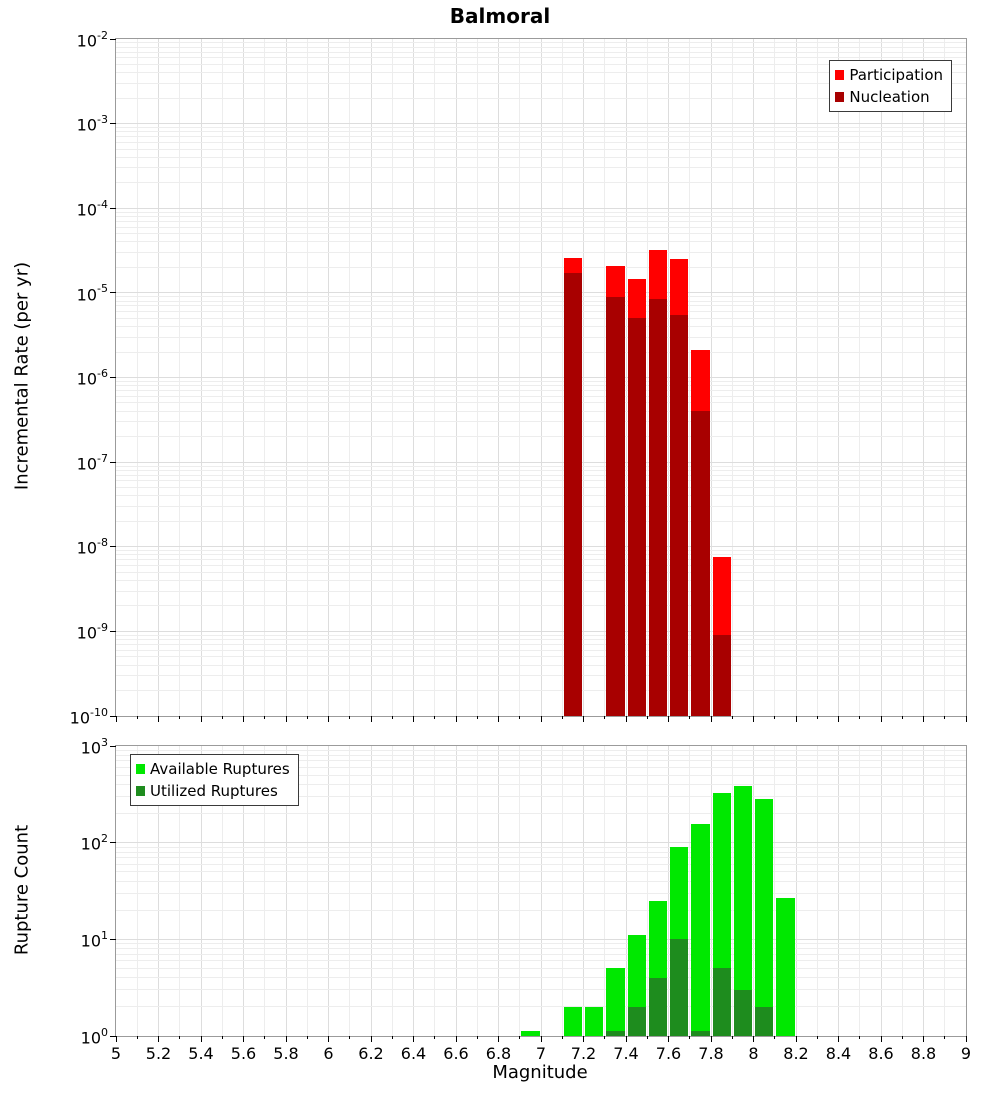 The width and height of the screenshot is (1000, 1100). What do you see at coordinates (881, 1053) in the screenshot?
I see `x-tick-label: 8.6` at bounding box center [881, 1053].